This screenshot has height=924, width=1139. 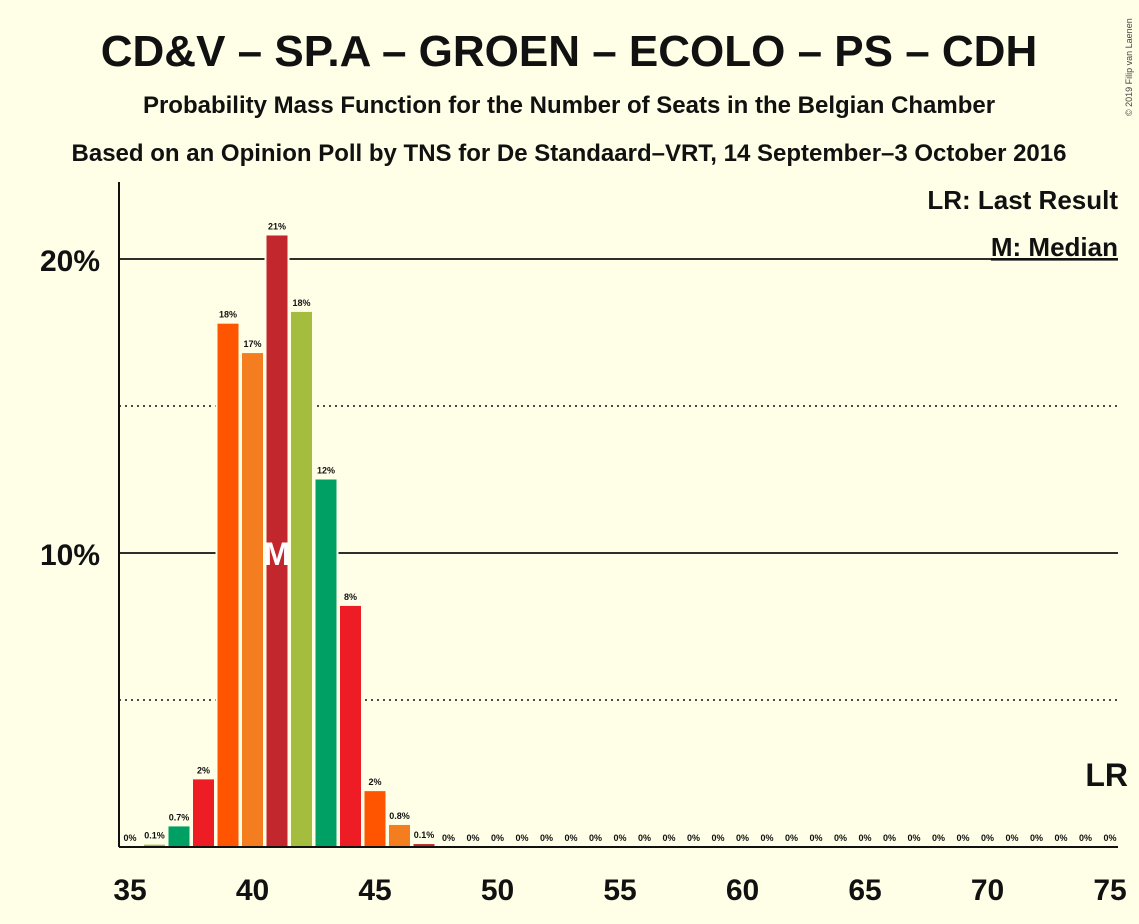 What do you see at coordinates (1022, 200) in the screenshot?
I see `legend-last-result: LR: Last Result` at bounding box center [1022, 200].